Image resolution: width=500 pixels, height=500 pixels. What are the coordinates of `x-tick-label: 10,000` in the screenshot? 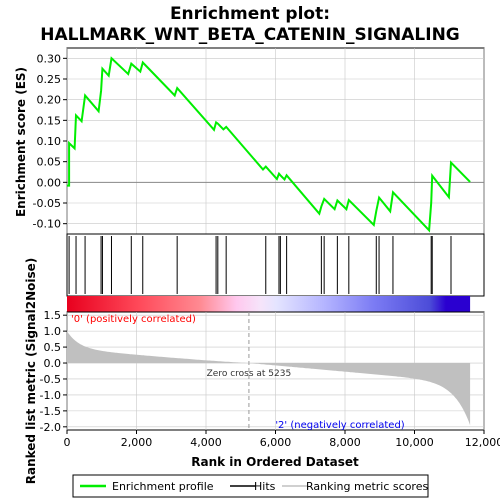 It's located at (414, 442).